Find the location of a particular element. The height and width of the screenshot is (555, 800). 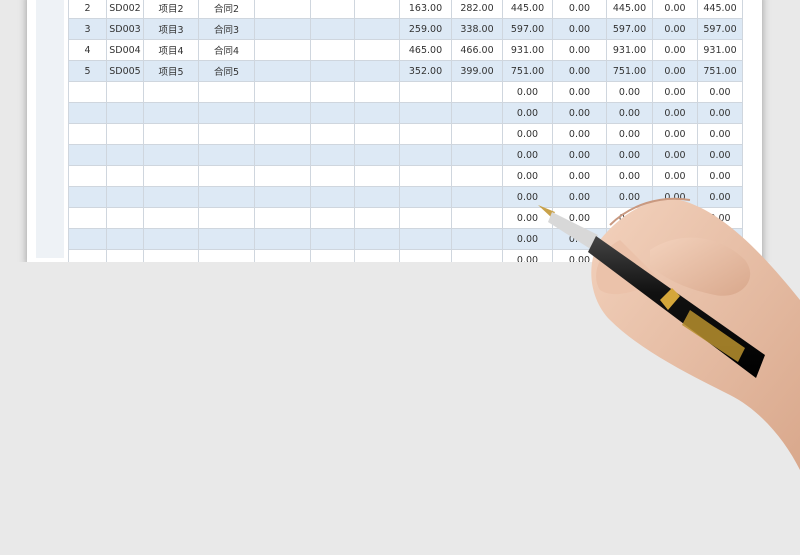

cell-v3: 751.00 is located at coordinates (527, 71).